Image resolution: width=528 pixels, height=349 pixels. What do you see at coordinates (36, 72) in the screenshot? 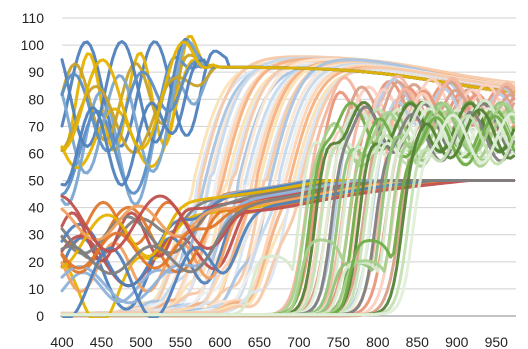
I see `y-tick-label: 90` at bounding box center [36, 72].